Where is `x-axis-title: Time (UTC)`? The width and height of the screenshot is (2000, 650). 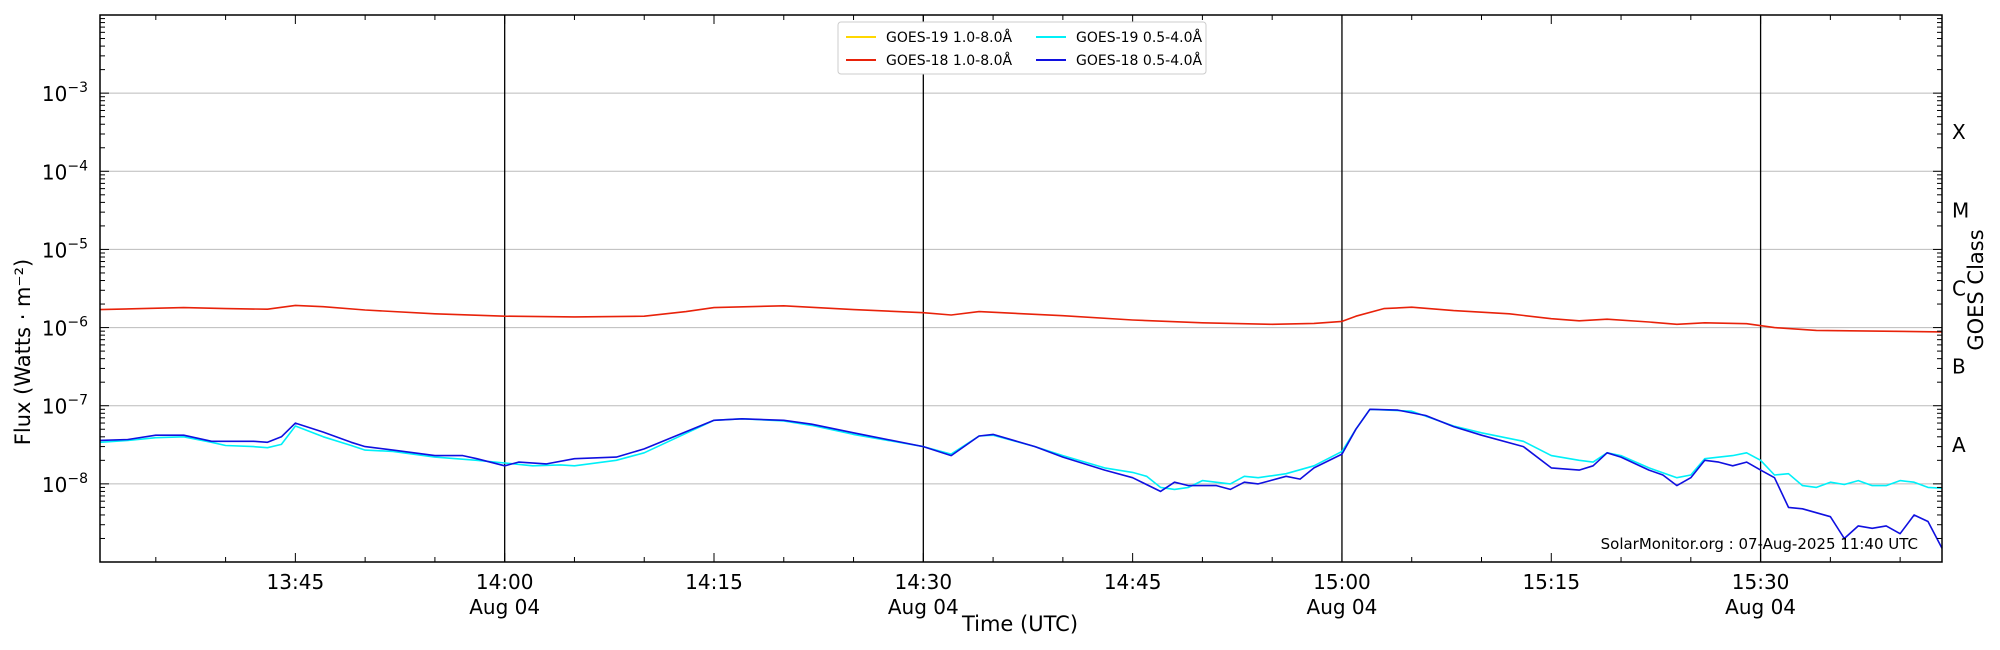 x-axis-title: Time (UTC) is located at coordinates (1019, 624).